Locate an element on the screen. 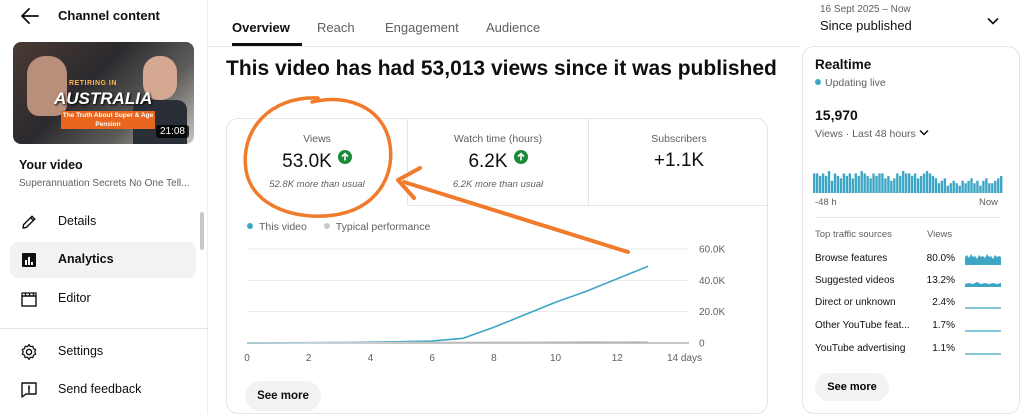 The image size is (1024, 414). your-video-label: Your video is located at coordinates (51, 165).